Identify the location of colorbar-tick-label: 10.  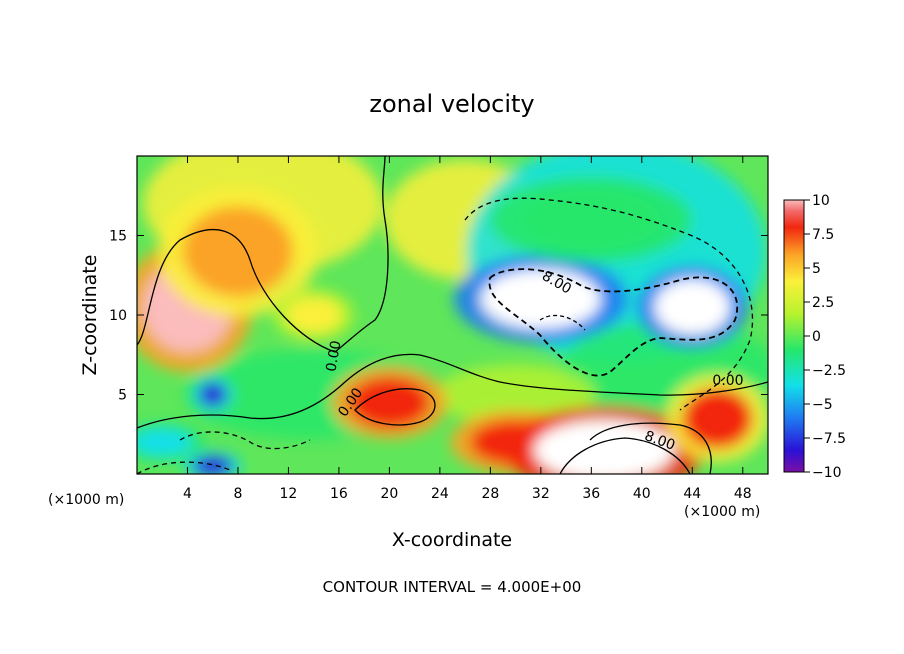
(821, 201).